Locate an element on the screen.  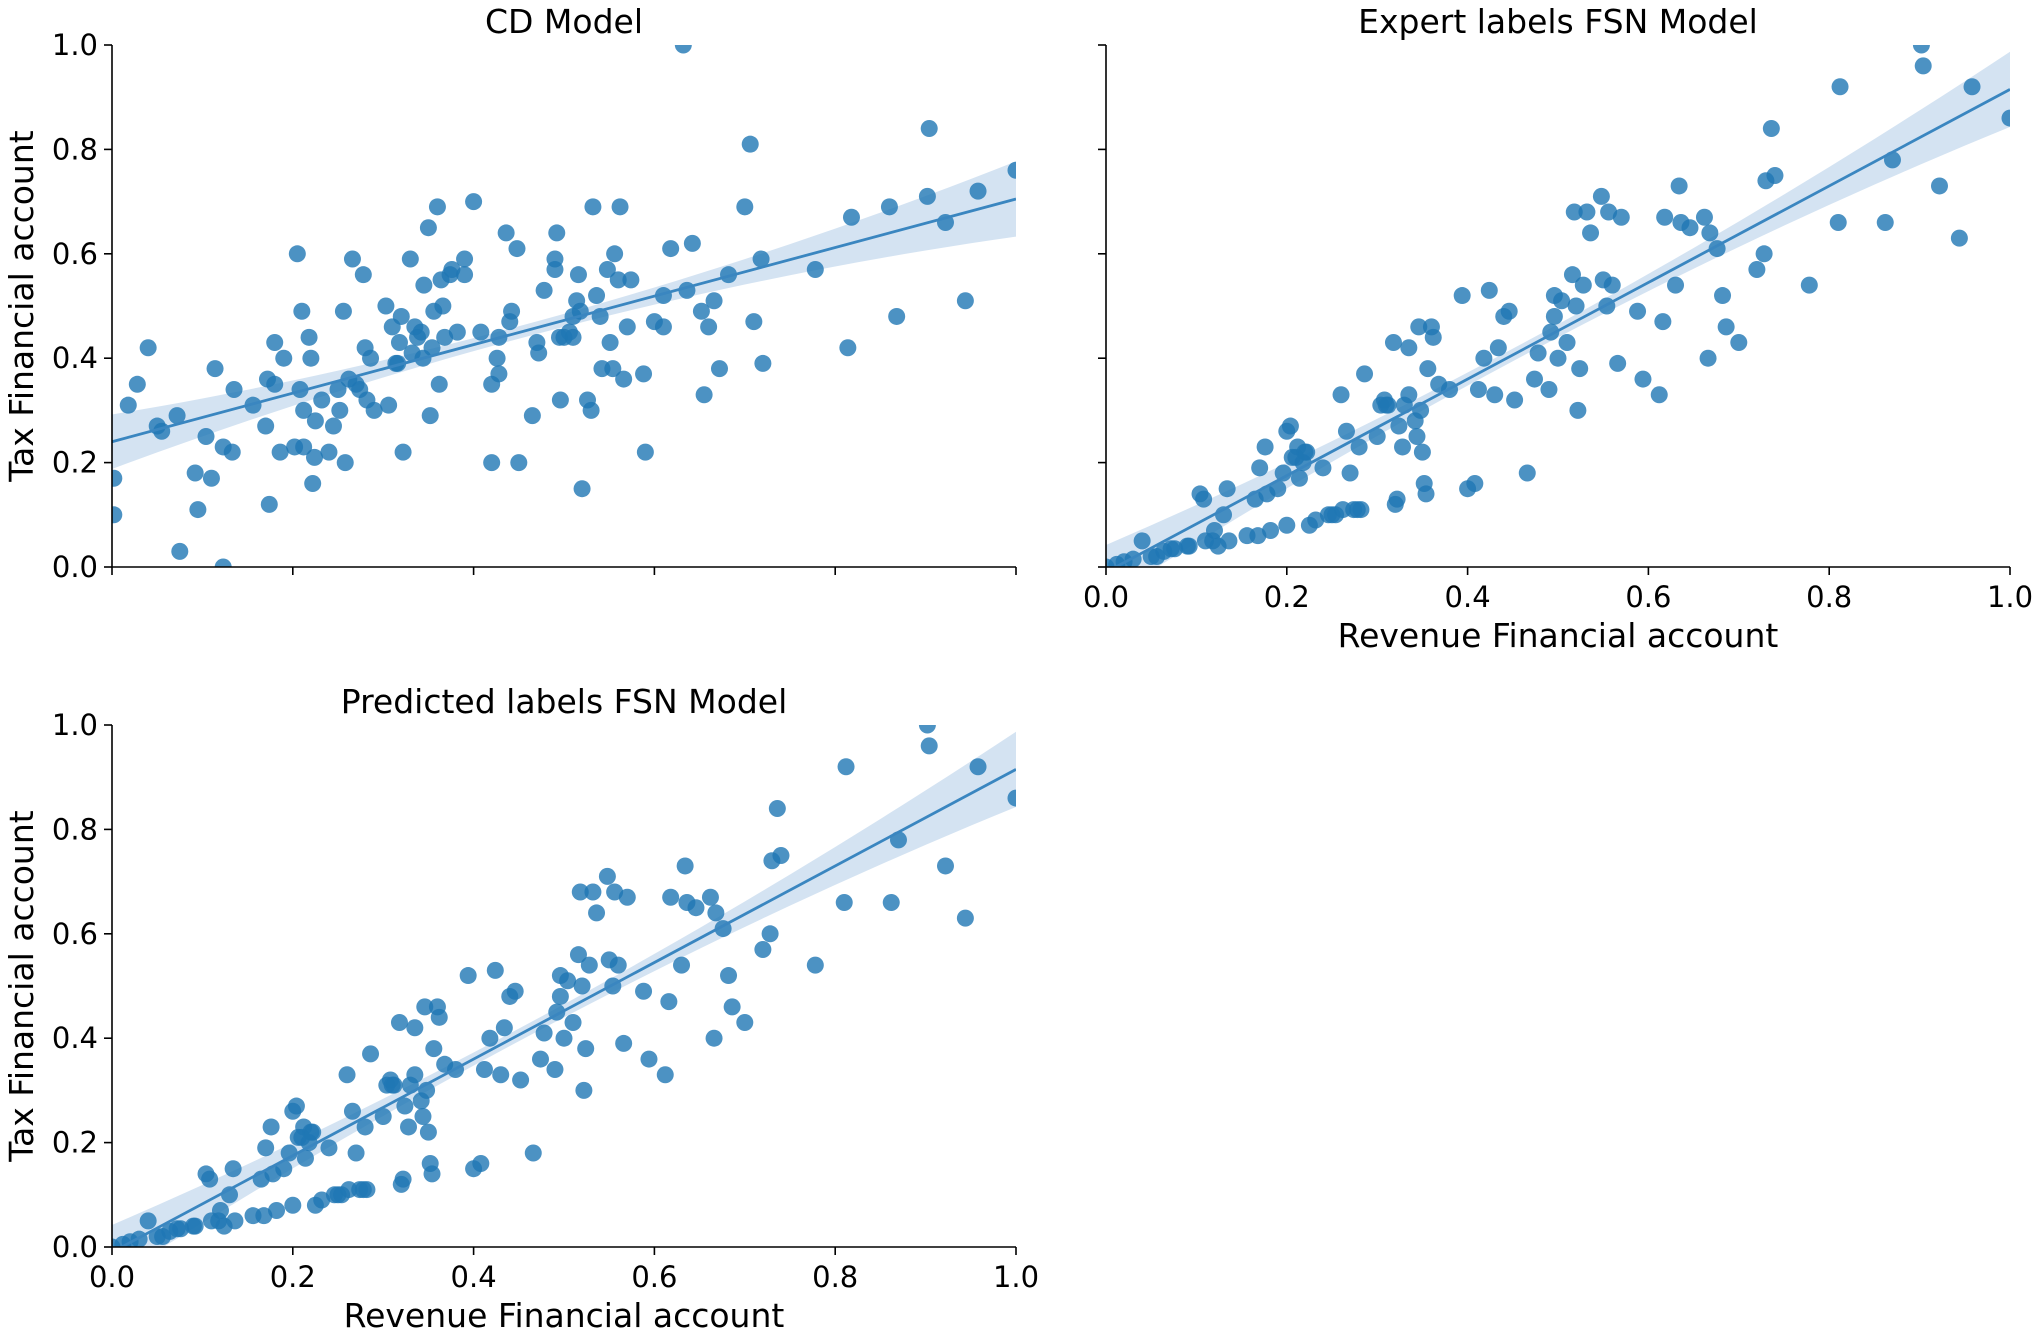
panel-title: Expert labels FSN Model is located at coordinates (1558, 21).